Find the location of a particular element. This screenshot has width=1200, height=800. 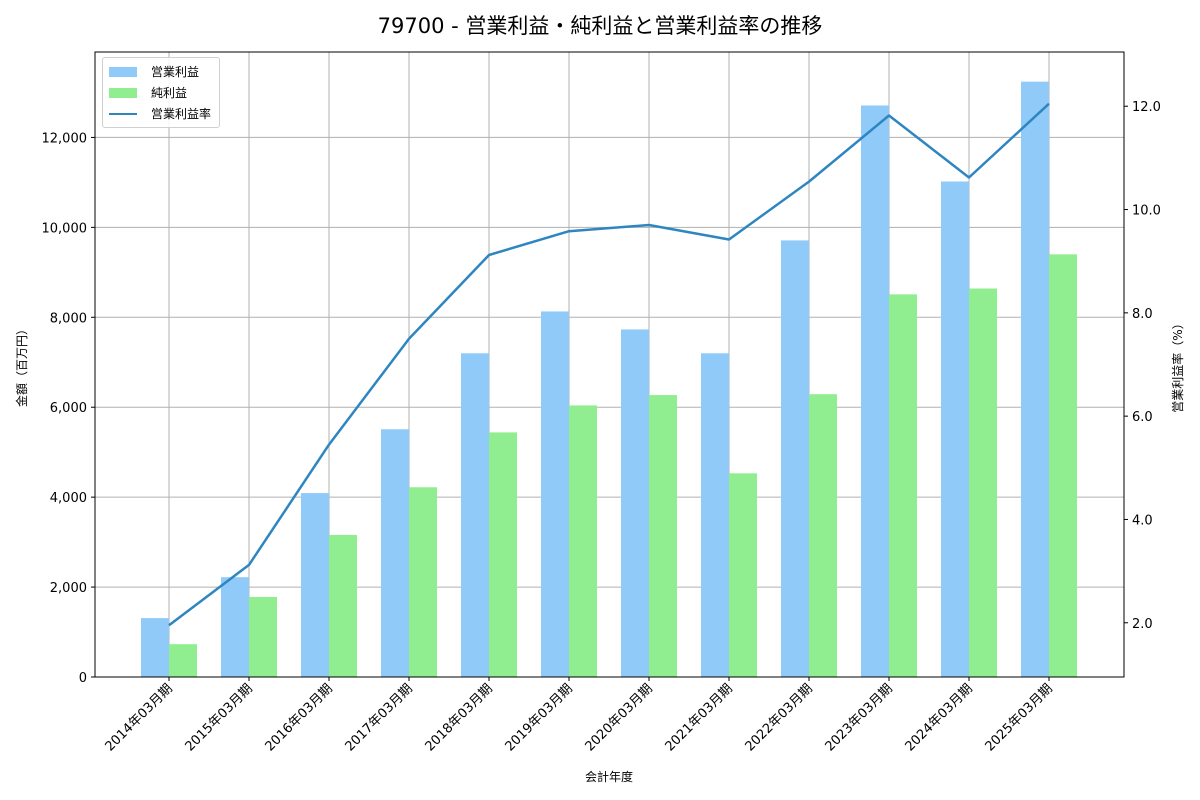

x-tick-label: 2025年03月期 is located at coordinates (1019, 717).